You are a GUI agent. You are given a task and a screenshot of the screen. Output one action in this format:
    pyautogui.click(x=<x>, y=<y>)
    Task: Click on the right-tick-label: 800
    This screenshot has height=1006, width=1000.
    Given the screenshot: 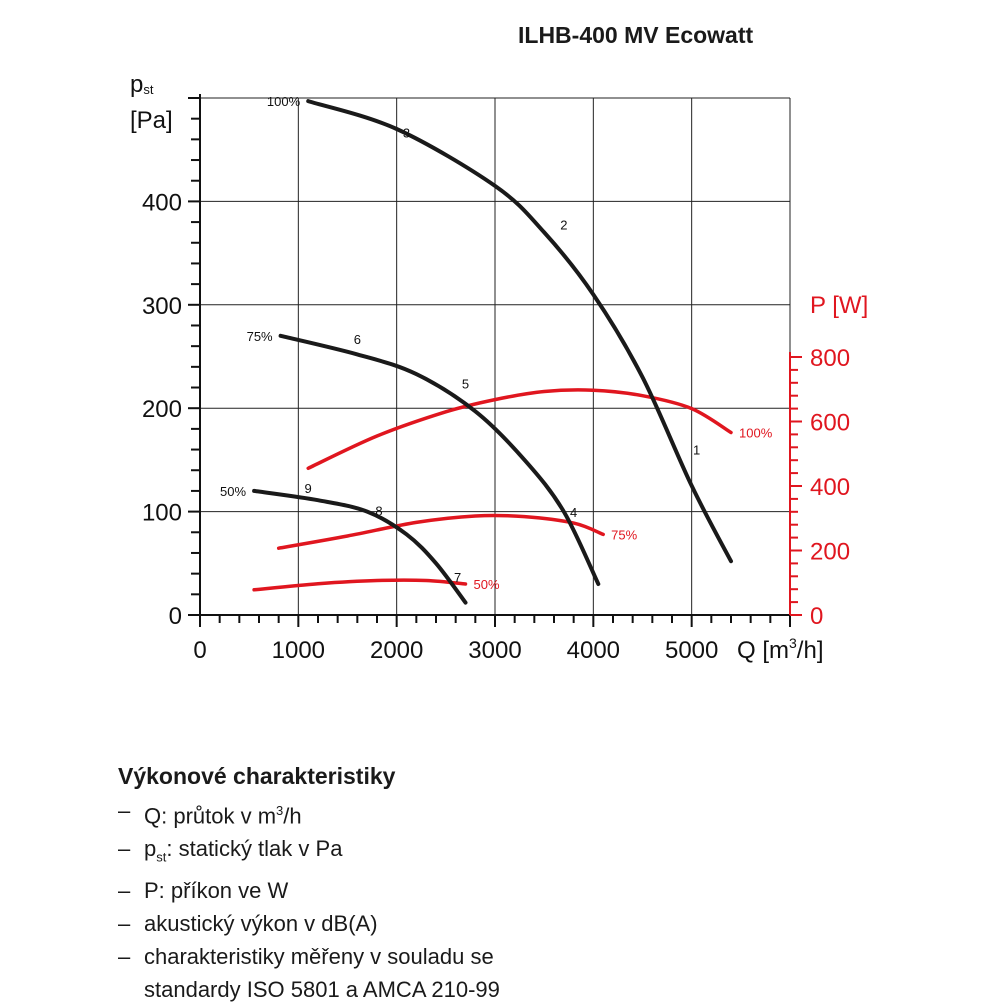 What is the action you would take?
    pyautogui.click(x=830, y=358)
    